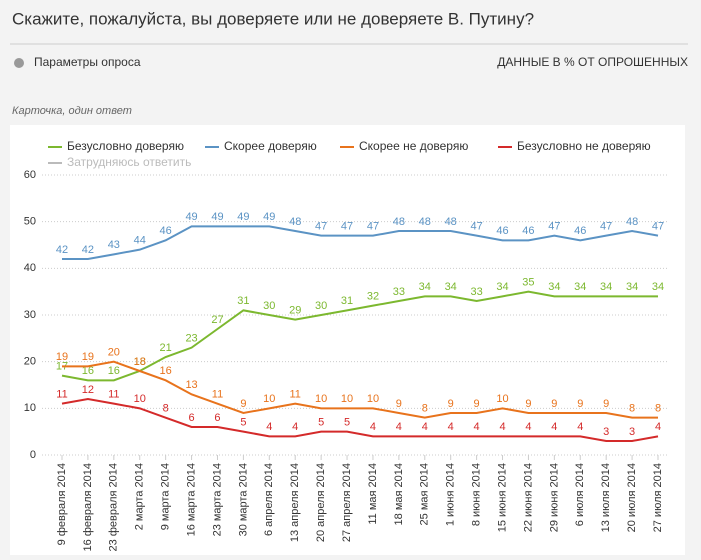  I want to click on y-tick-label: 0, so click(33, 455).